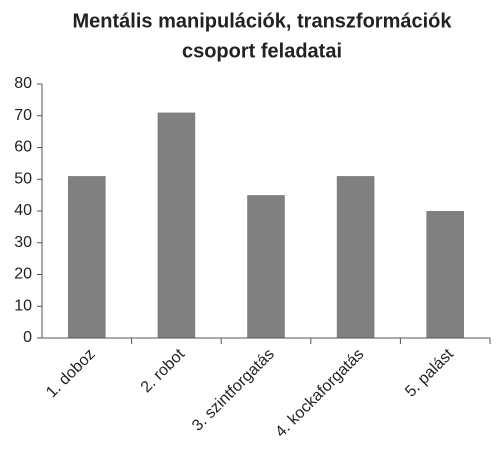  What do you see at coordinates (23, 83) in the screenshot?
I see `y-tick-label: 80` at bounding box center [23, 83].